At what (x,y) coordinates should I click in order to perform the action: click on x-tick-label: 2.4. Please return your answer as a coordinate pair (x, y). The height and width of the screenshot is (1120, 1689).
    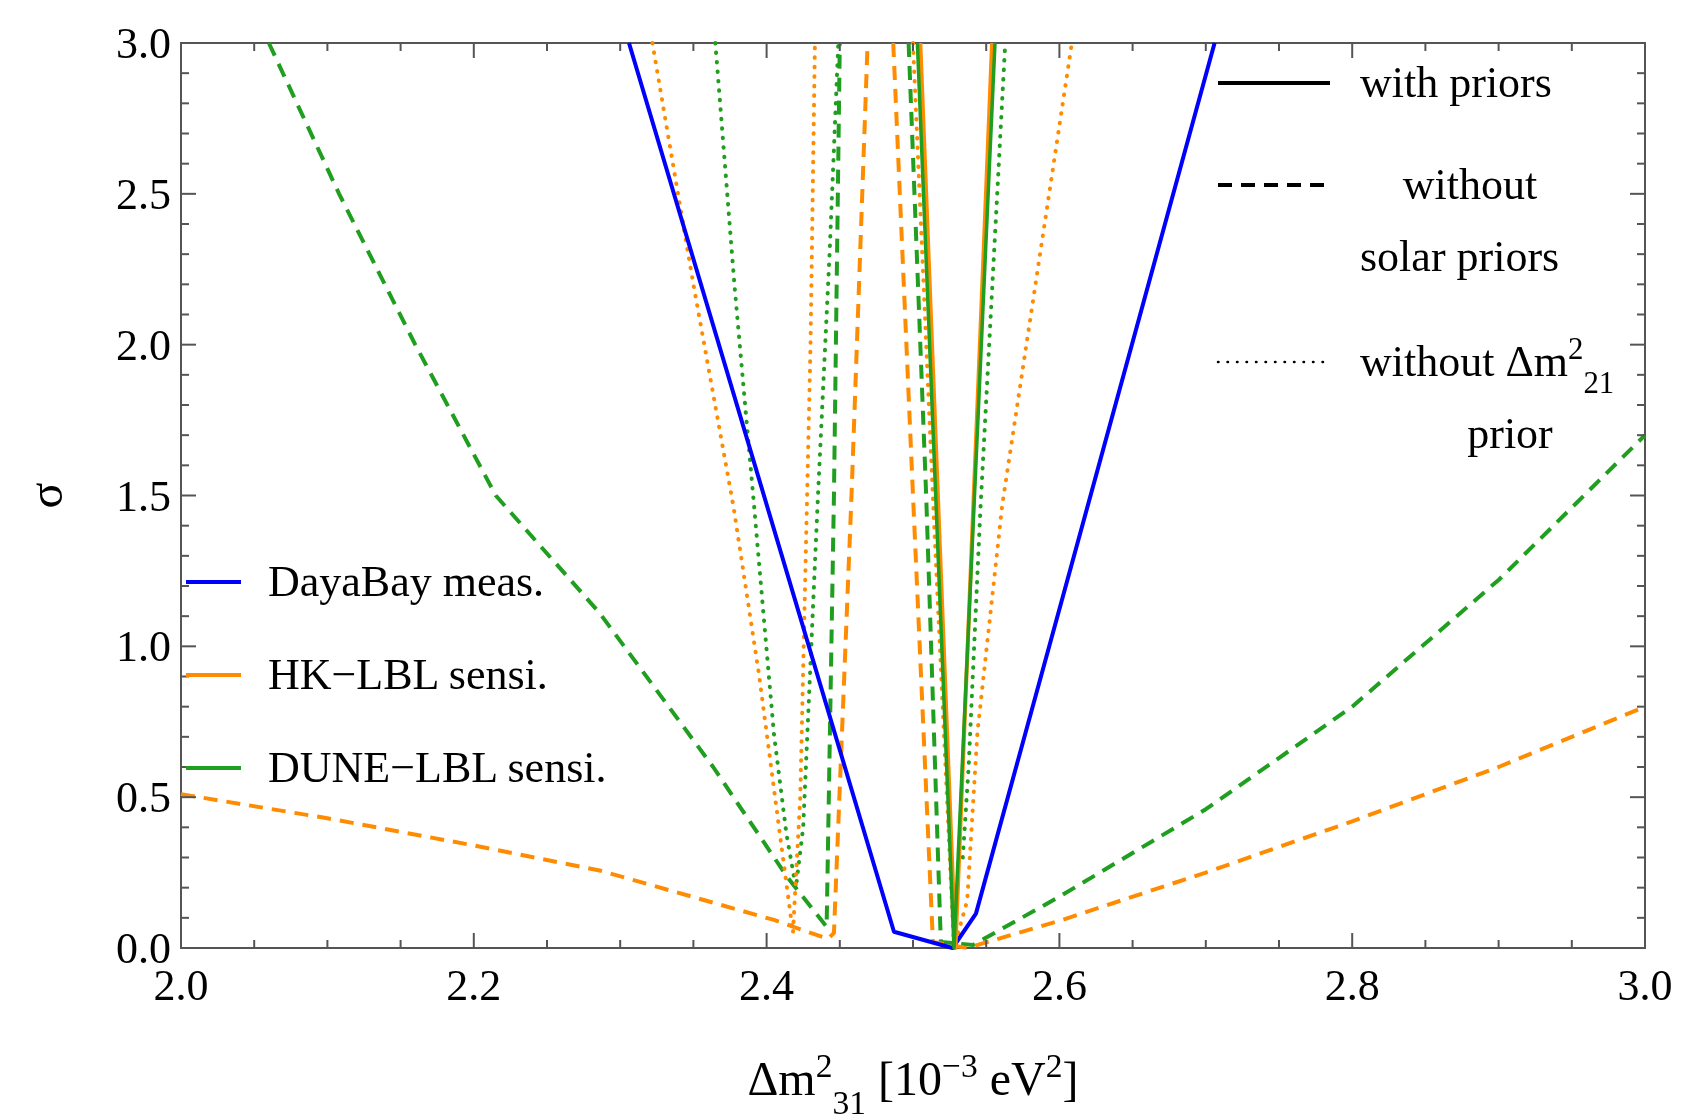
    Looking at the image, I should click on (767, 985).